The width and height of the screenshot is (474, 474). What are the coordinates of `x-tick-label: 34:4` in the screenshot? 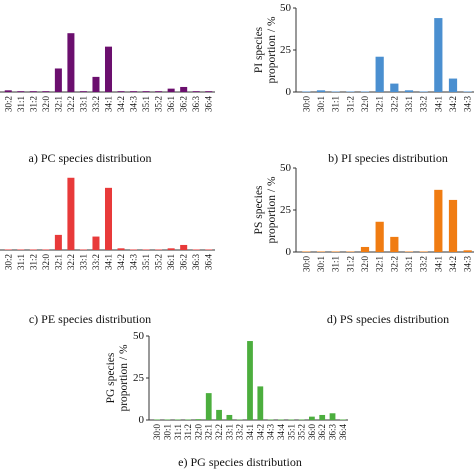 It's located at (281, 432).